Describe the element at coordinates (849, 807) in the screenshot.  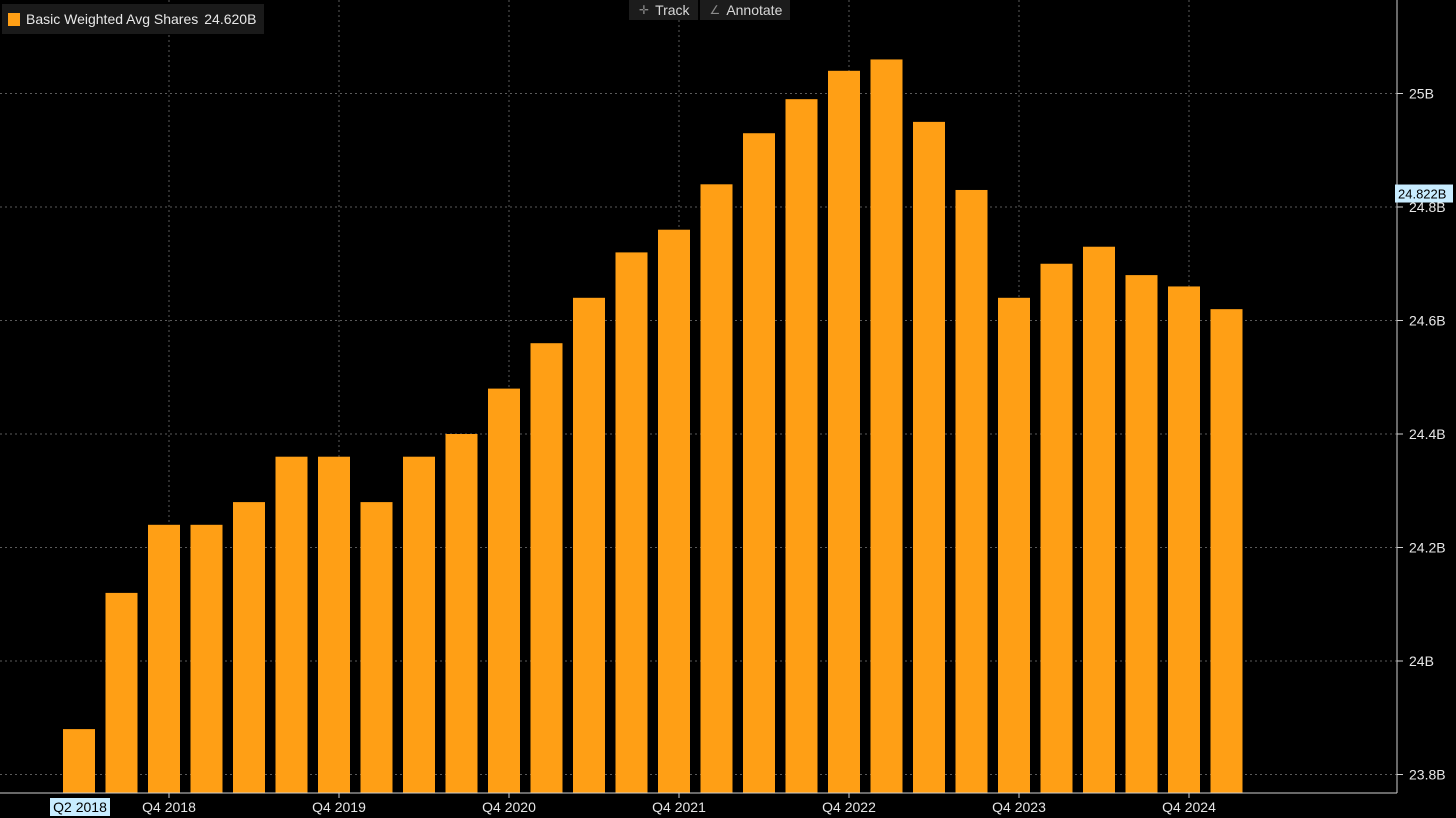
I see `x-tick-label: Q4 2022` at that location.